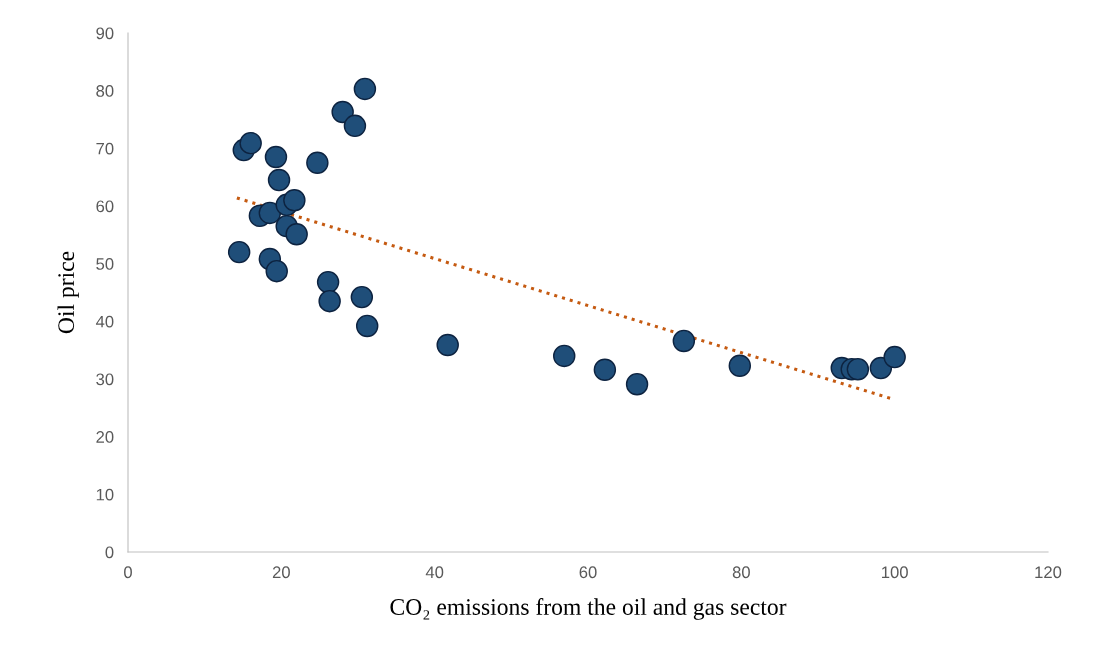 Image resolution: width=1094 pixels, height=670 pixels. What do you see at coordinates (105, 264) in the screenshot?
I see `y-tick-label: 50` at bounding box center [105, 264].